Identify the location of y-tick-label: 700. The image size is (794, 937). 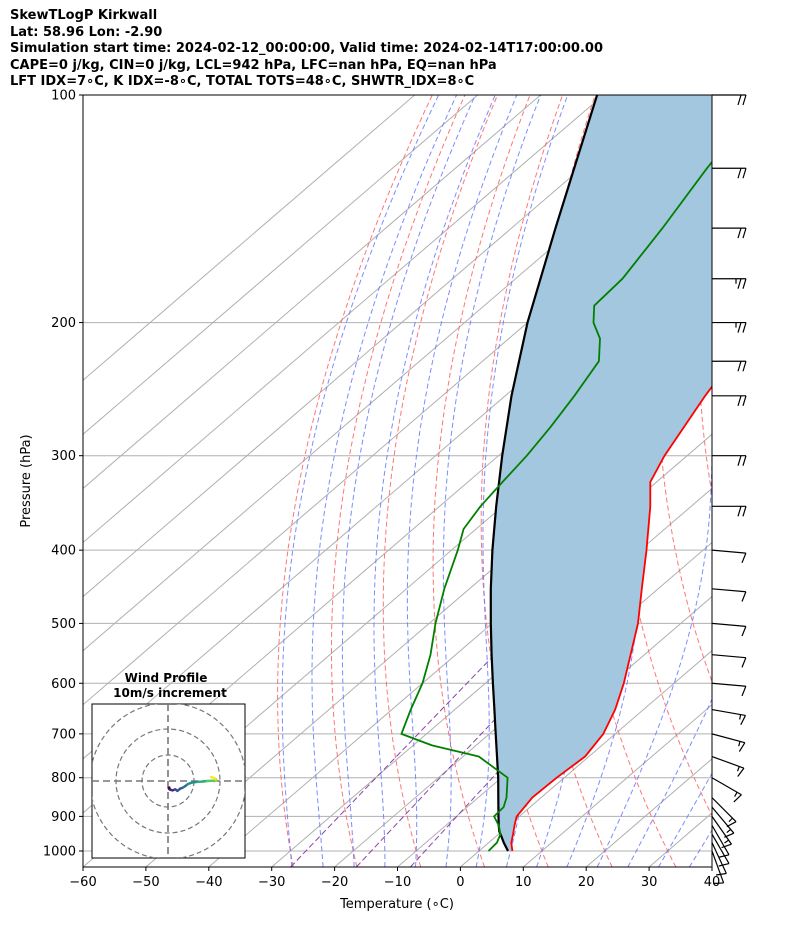
(63, 734).